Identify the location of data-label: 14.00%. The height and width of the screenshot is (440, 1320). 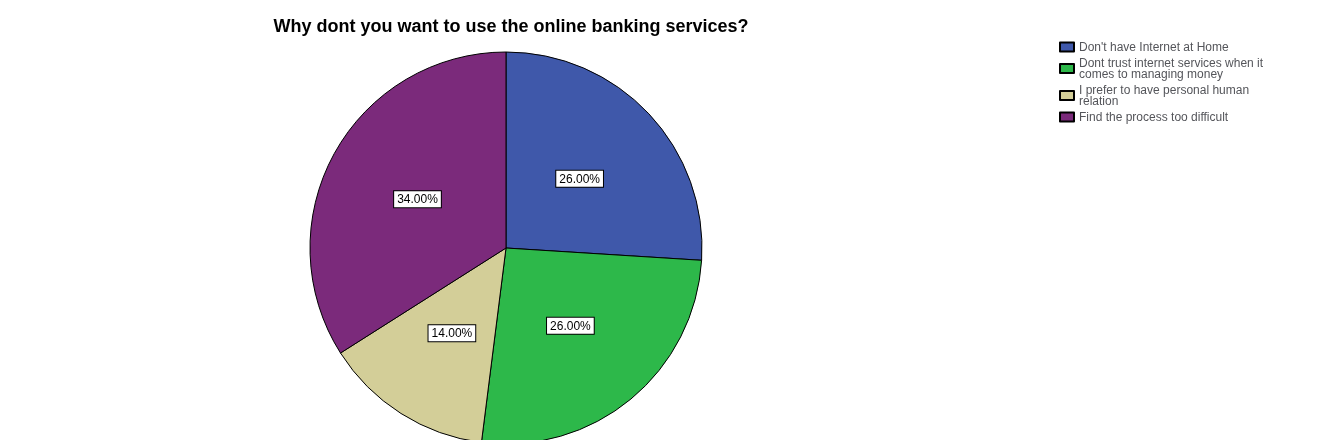
(452, 333).